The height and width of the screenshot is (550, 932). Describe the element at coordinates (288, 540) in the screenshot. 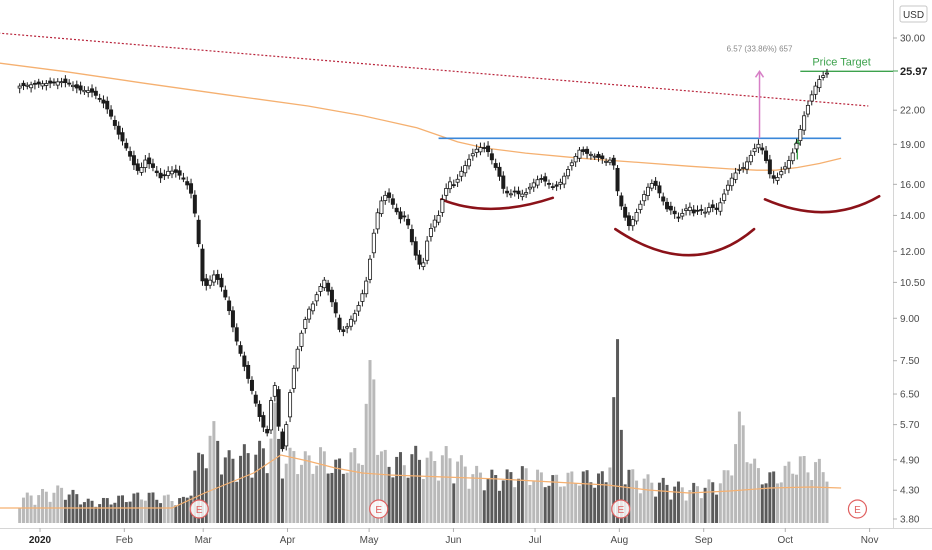

I see `time-tick-label: Apr` at that location.